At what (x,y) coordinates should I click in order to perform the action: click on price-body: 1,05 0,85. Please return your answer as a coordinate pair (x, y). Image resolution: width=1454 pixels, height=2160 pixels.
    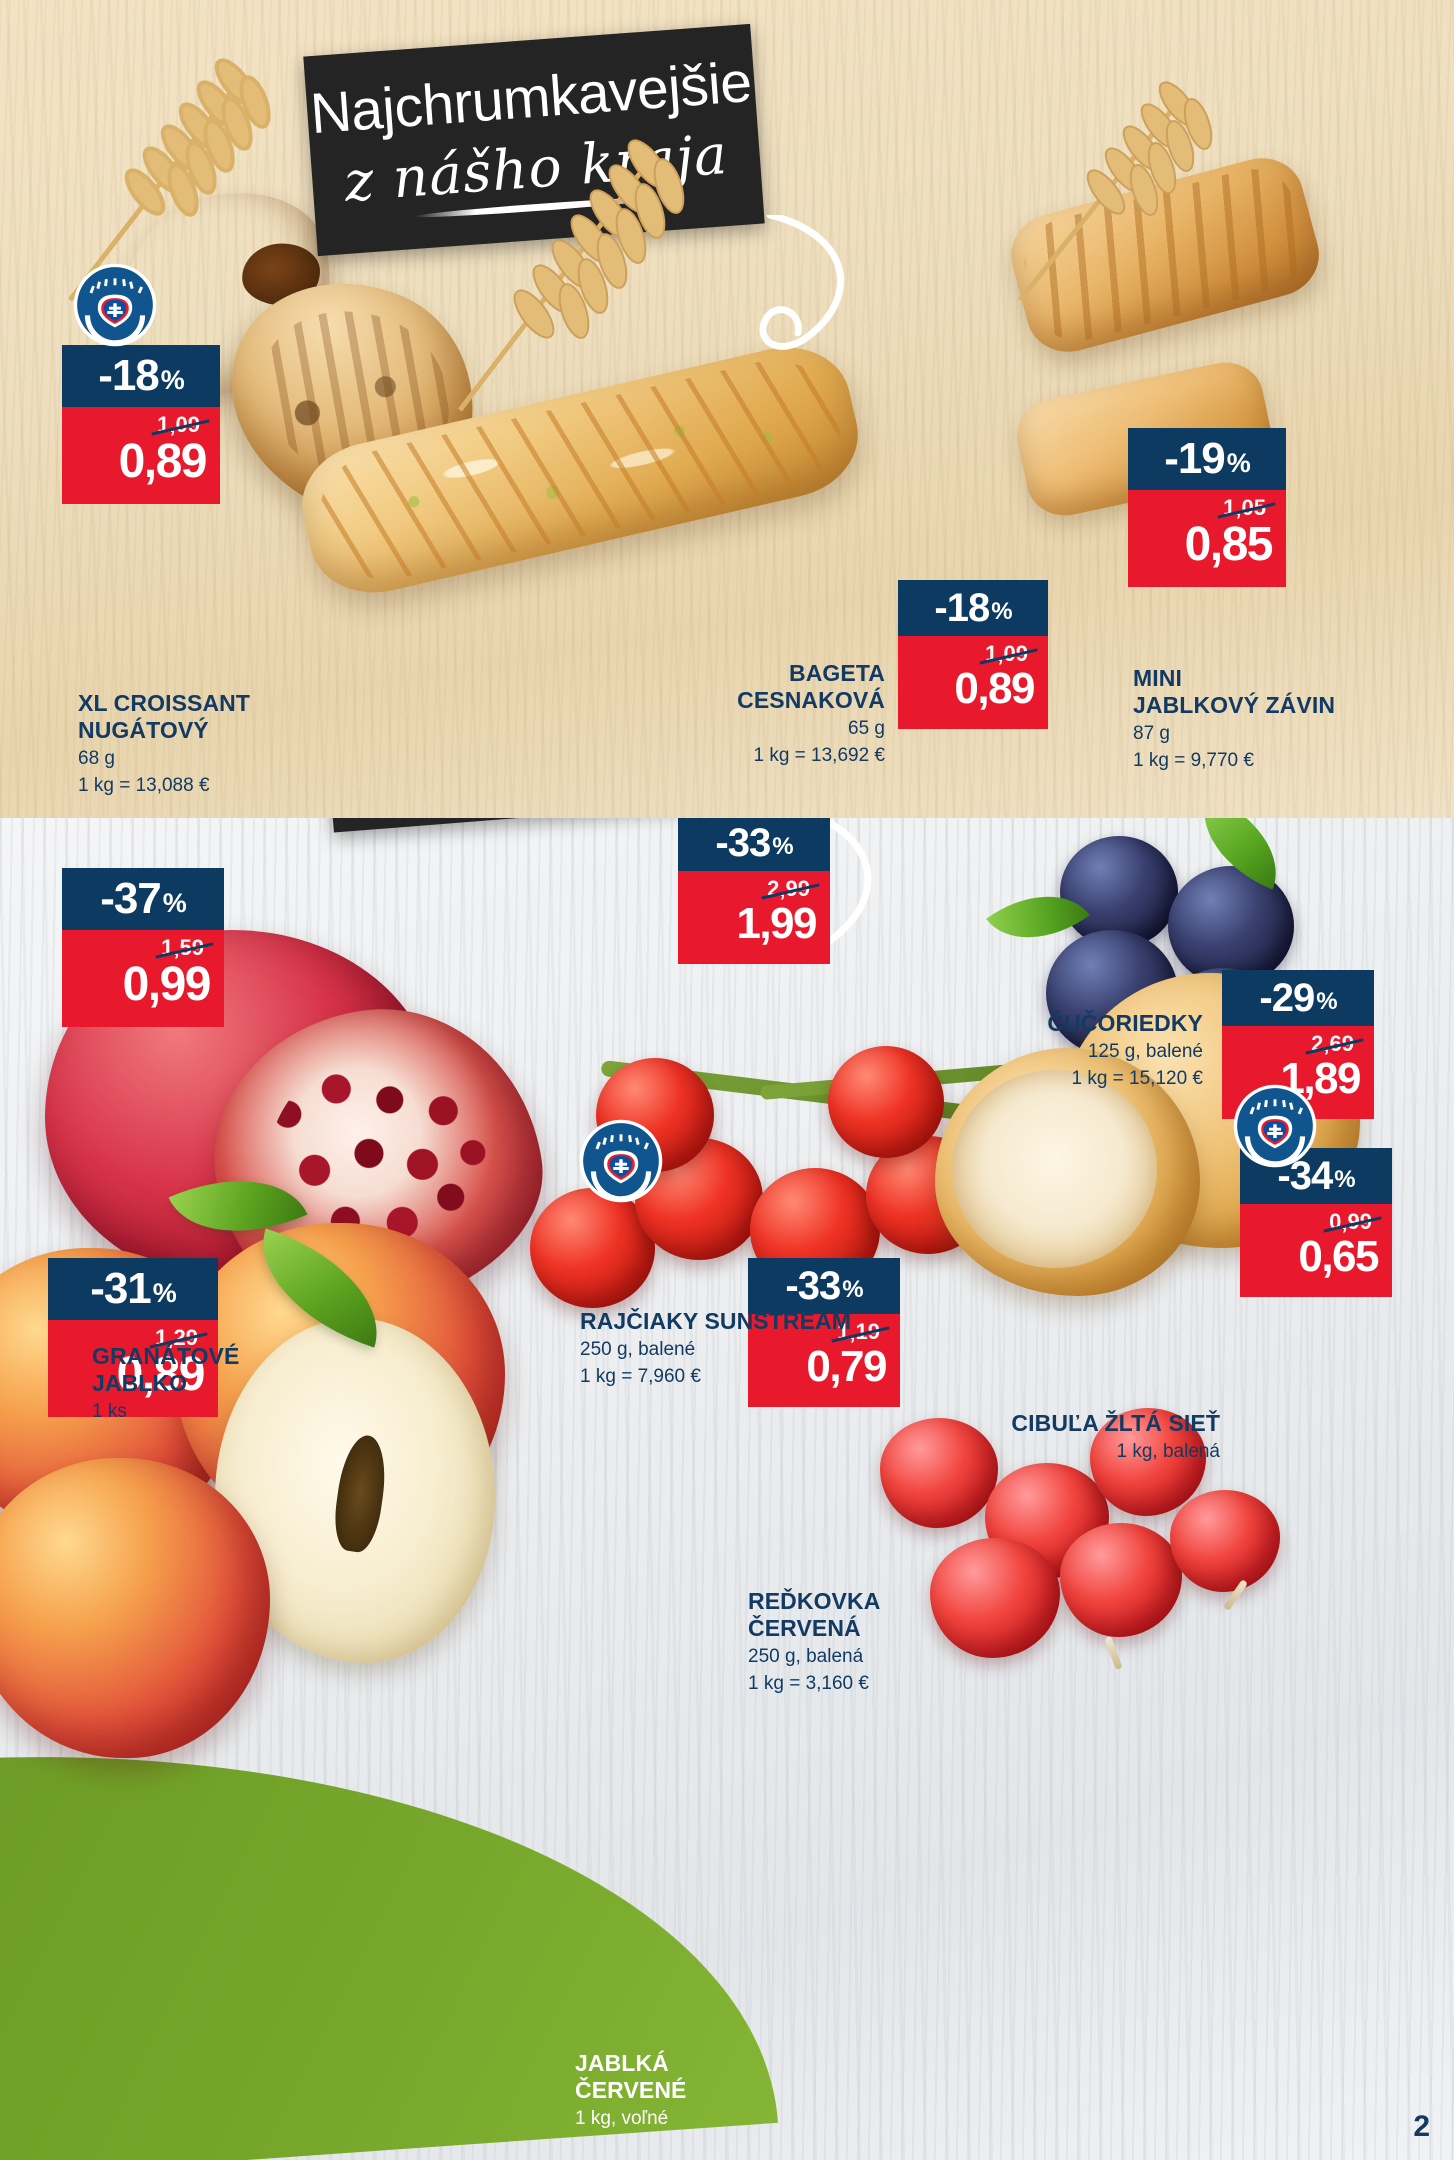
    Looking at the image, I should click on (1207, 539).